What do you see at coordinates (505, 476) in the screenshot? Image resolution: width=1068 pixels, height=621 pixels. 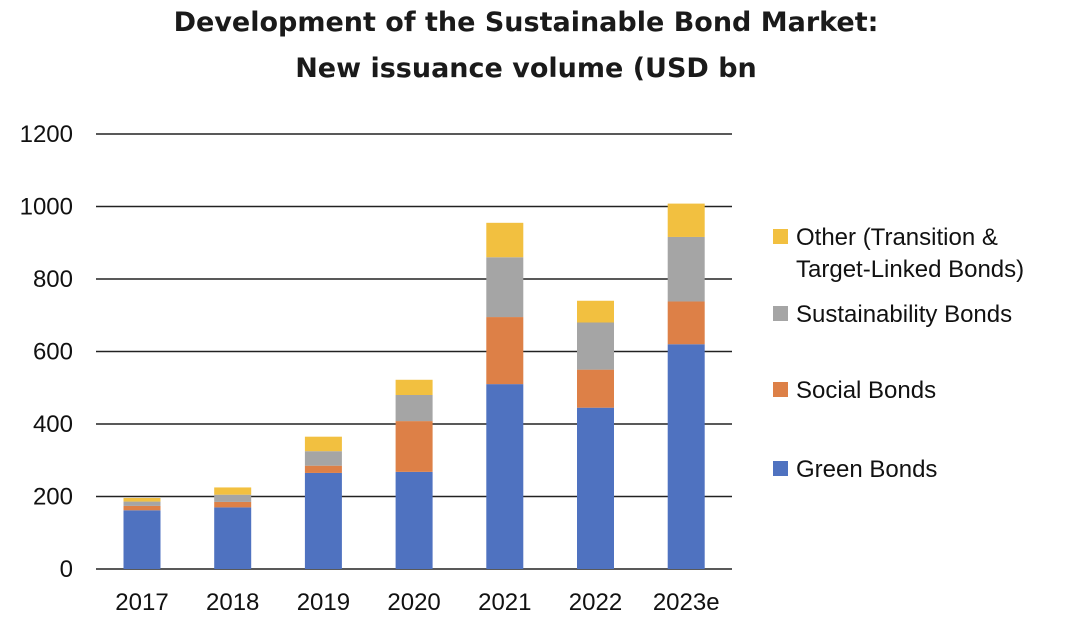 I see `bar-2021-green-bonds` at bounding box center [505, 476].